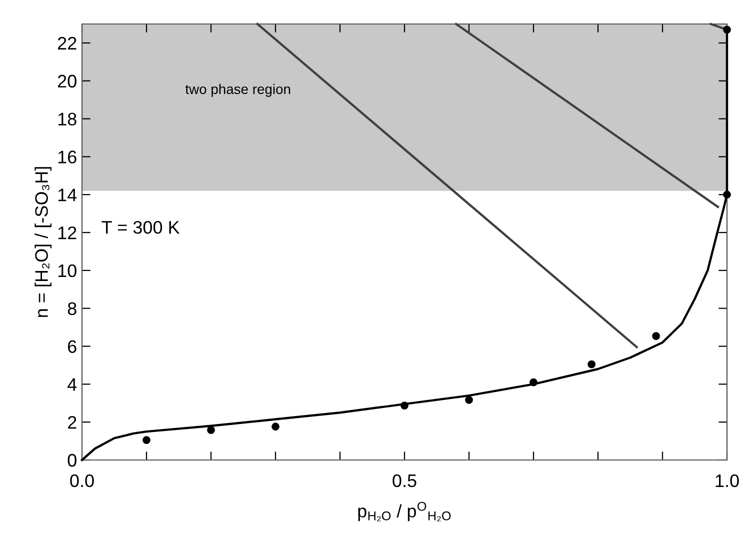 This screenshot has height=543, width=749. Describe the element at coordinates (72, 422) in the screenshot. I see `y-tick-label: 2` at that location.